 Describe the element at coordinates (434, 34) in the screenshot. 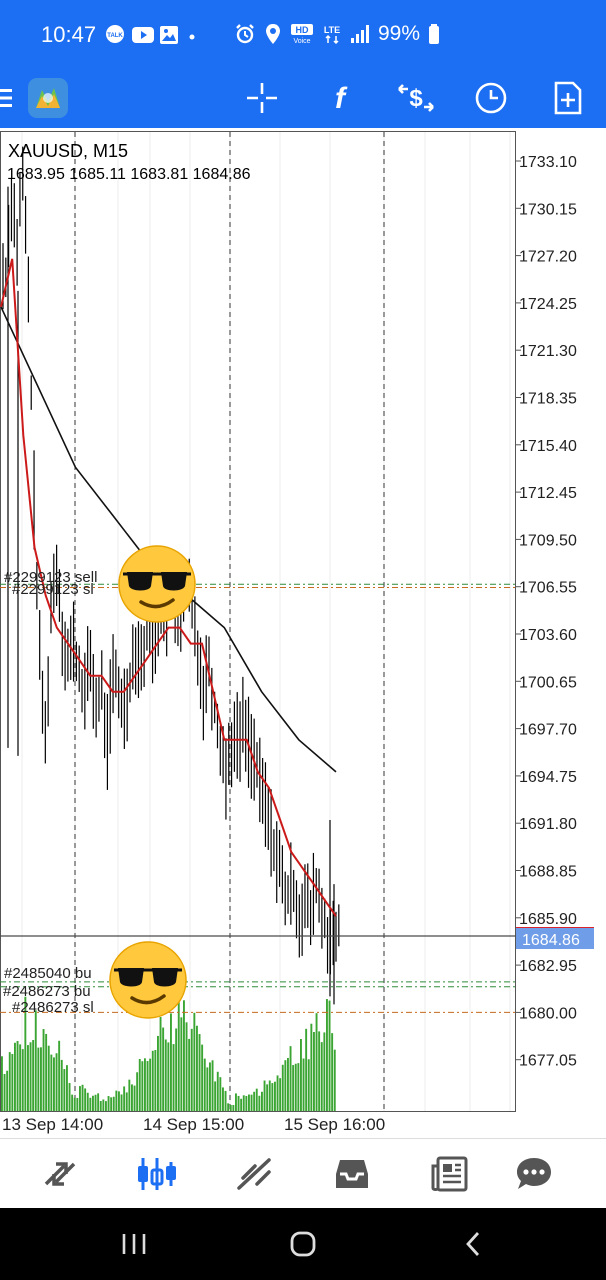

I see `battery-icon` at that location.